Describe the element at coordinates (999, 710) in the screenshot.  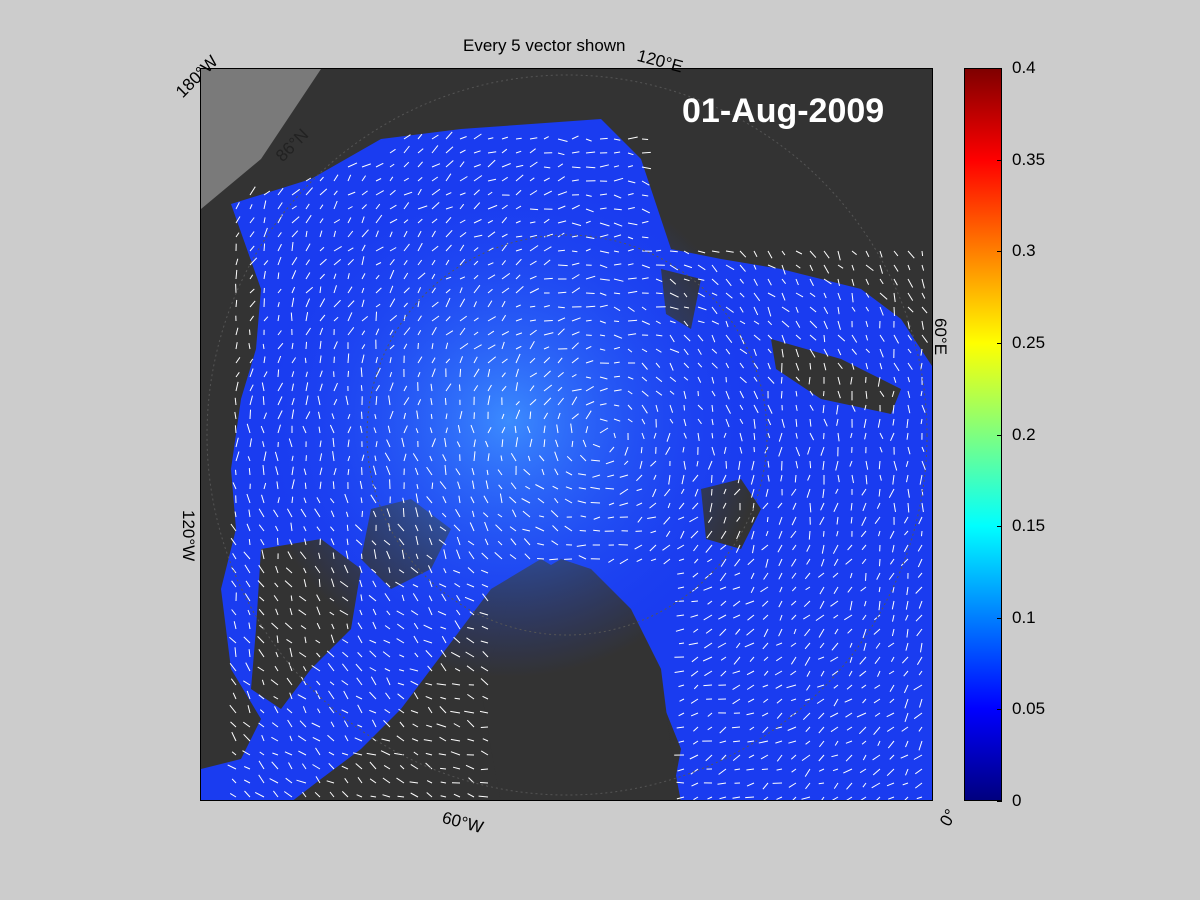
I see `colorbar-tick-mark` at that location.